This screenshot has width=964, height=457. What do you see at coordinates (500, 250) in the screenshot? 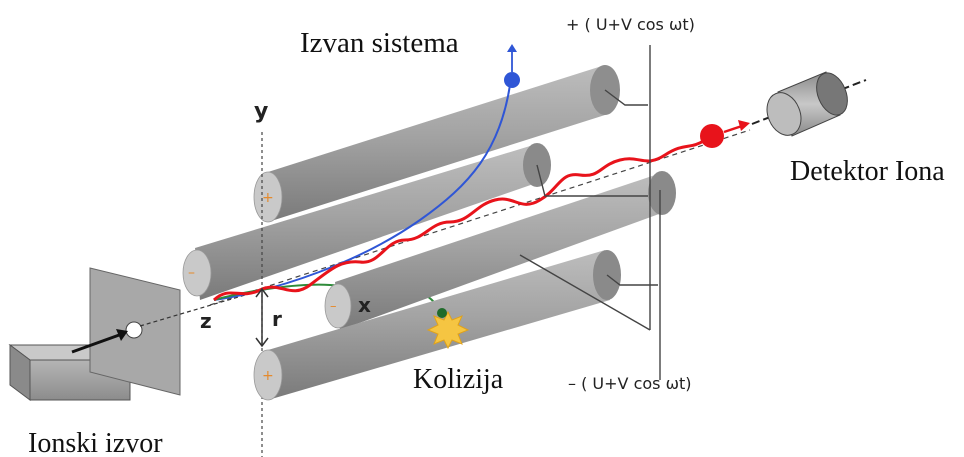
I see `rod-right: –` at bounding box center [500, 250].